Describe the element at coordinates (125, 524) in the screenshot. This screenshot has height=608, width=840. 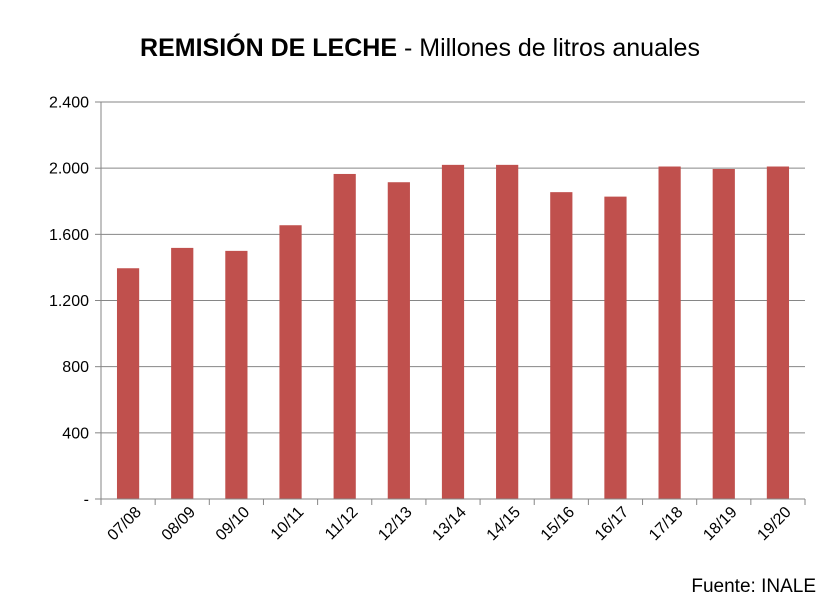
I see `x-tick-label: 07/08` at that location.